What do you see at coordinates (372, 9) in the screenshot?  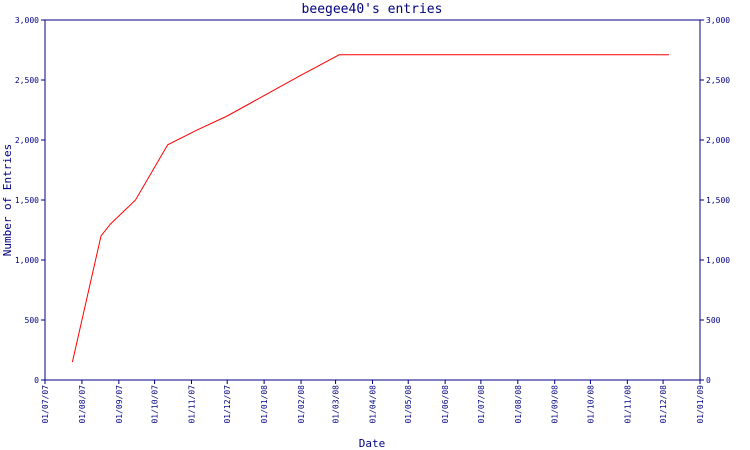 I see `chart-title: beegee40's entries` at bounding box center [372, 9].